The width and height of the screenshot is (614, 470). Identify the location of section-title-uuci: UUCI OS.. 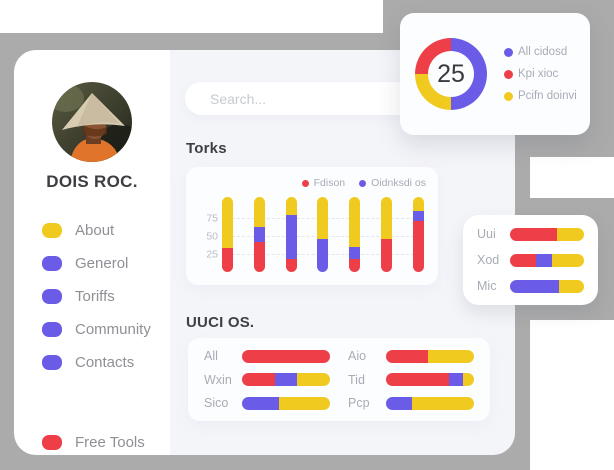
(220, 322).